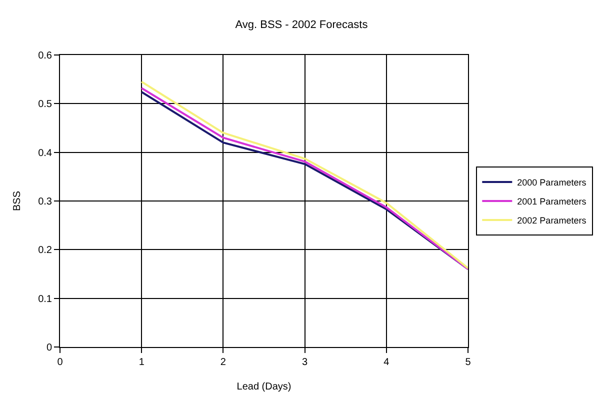 This screenshot has height=402, width=603. Describe the element at coordinates (141, 362) in the screenshot. I see `x-tick-label: 1` at that location.